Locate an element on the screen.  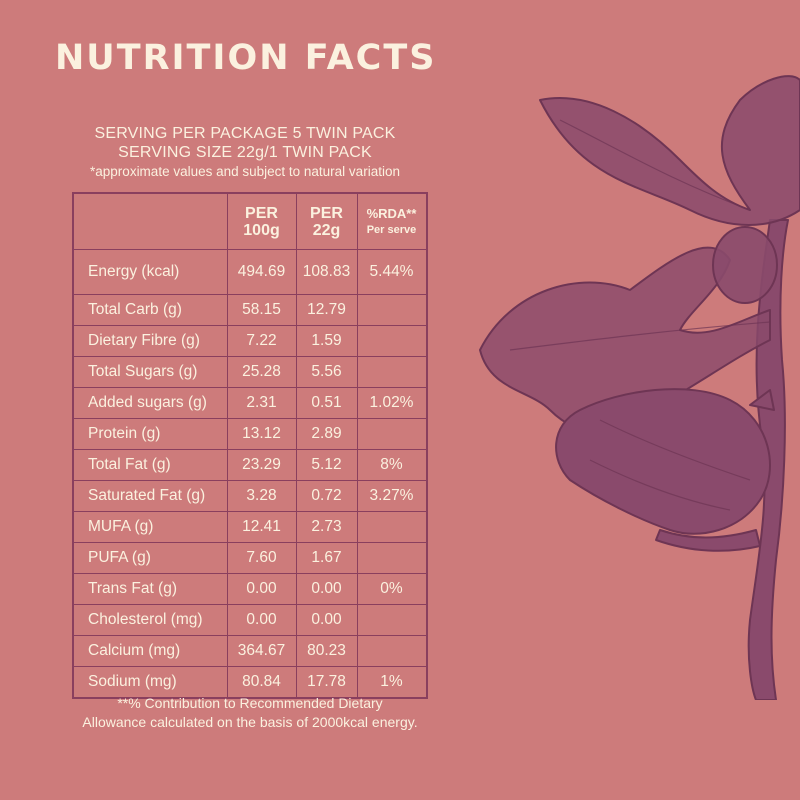
table-row: Sodium (mg) 80.84 17.78 1% is located at coordinates (249, 682).